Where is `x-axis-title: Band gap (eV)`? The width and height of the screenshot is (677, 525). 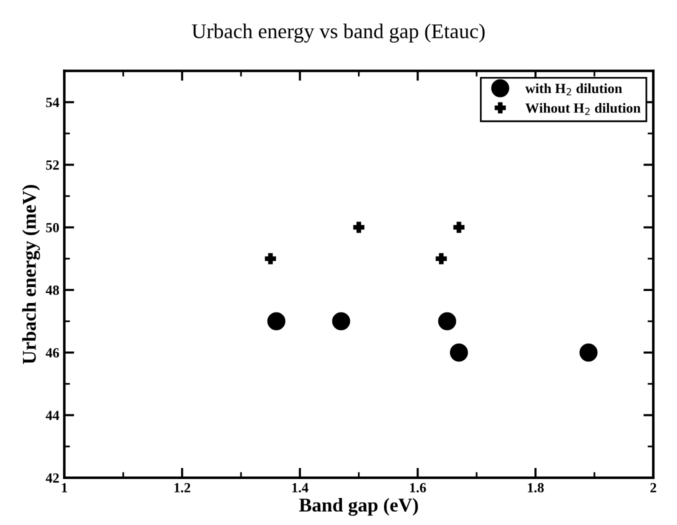
x-axis-title: Band gap (eV) is located at coordinates (358, 507).